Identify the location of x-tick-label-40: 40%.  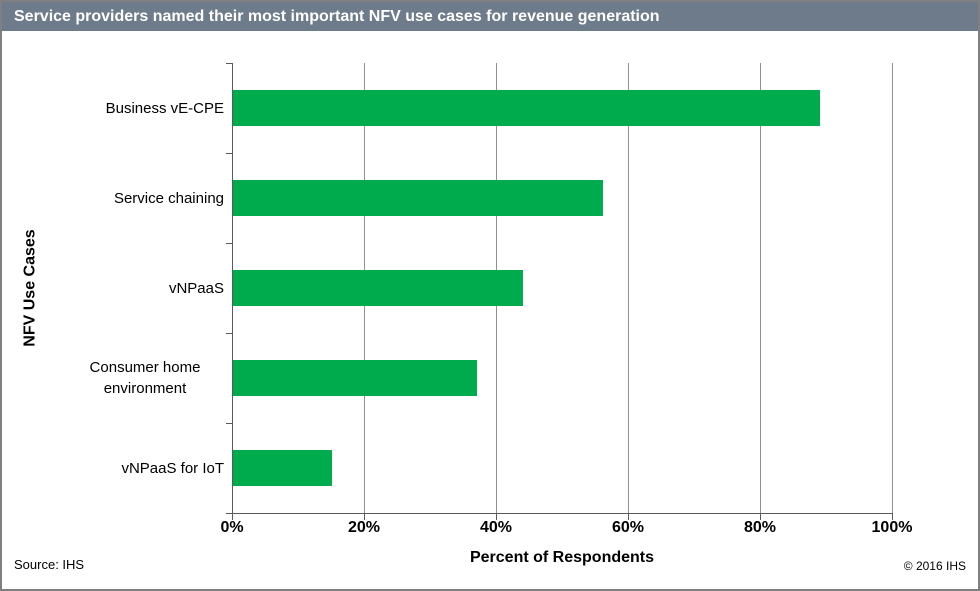
(496, 527).